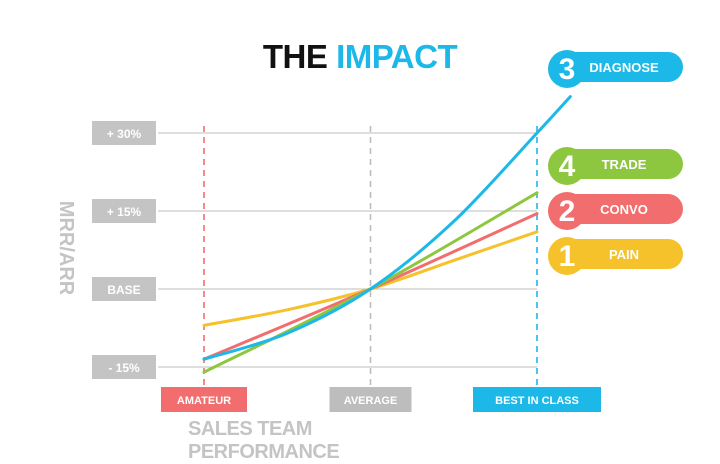 This screenshot has width=720, height=464. I want to click on chart-title-part1: THE, so click(295, 56).